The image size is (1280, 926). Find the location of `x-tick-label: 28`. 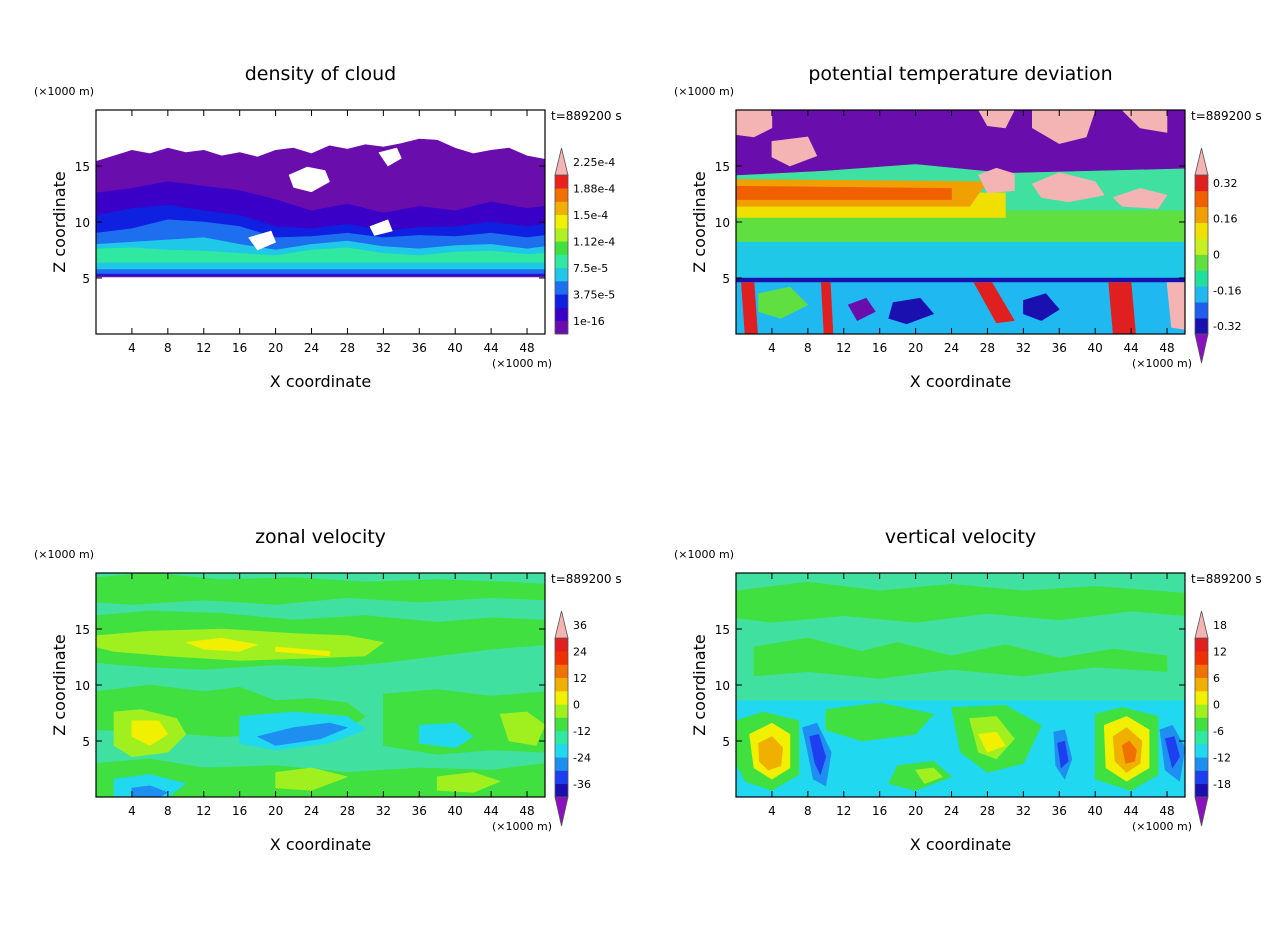

x-tick-label: 28 is located at coordinates (987, 811).